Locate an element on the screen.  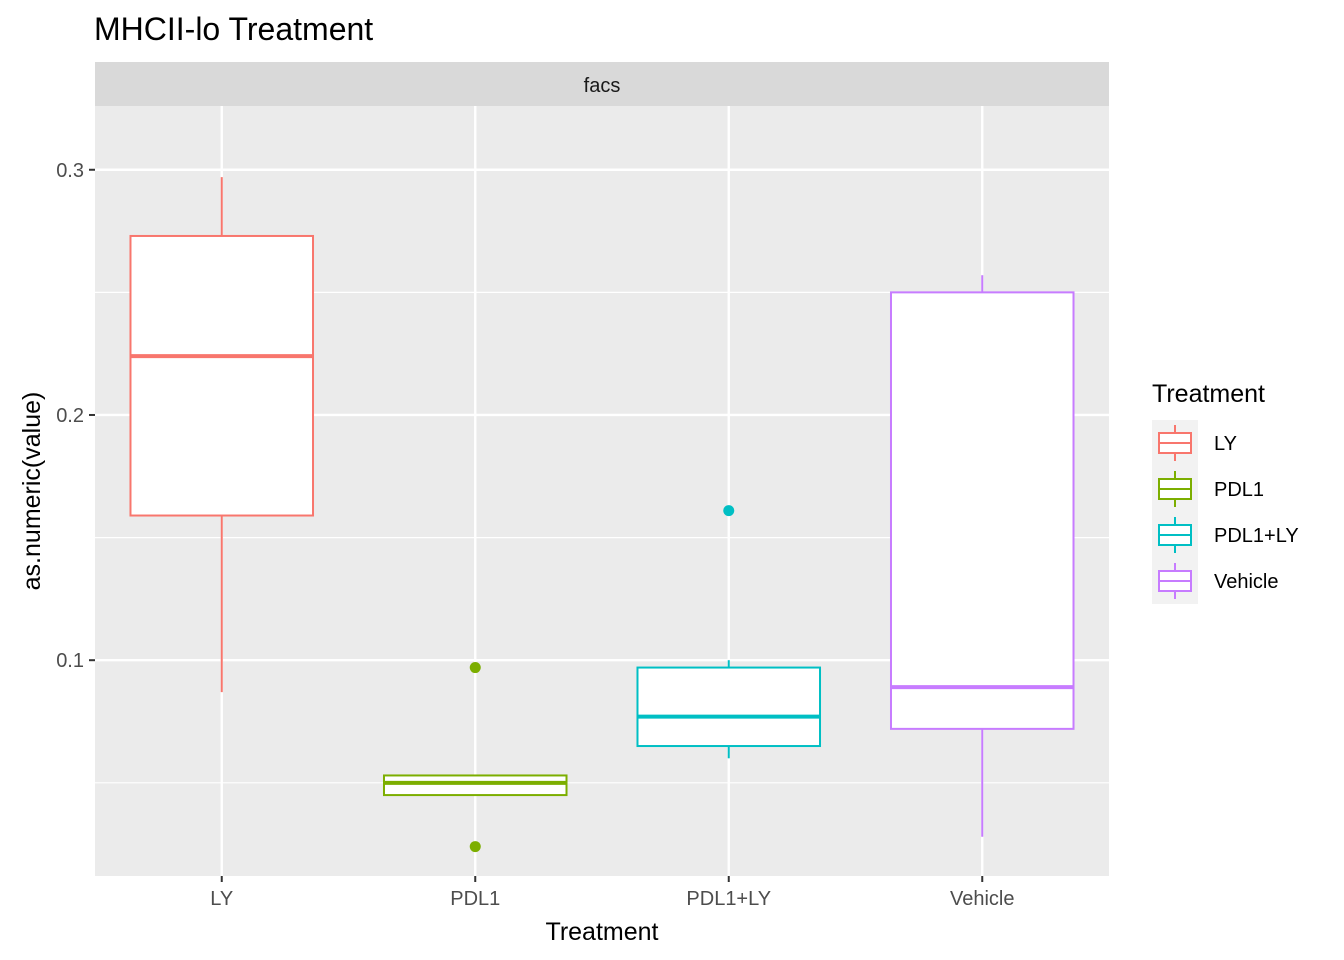
legend-item: PDL1+LY is located at coordinates (1225, 535).